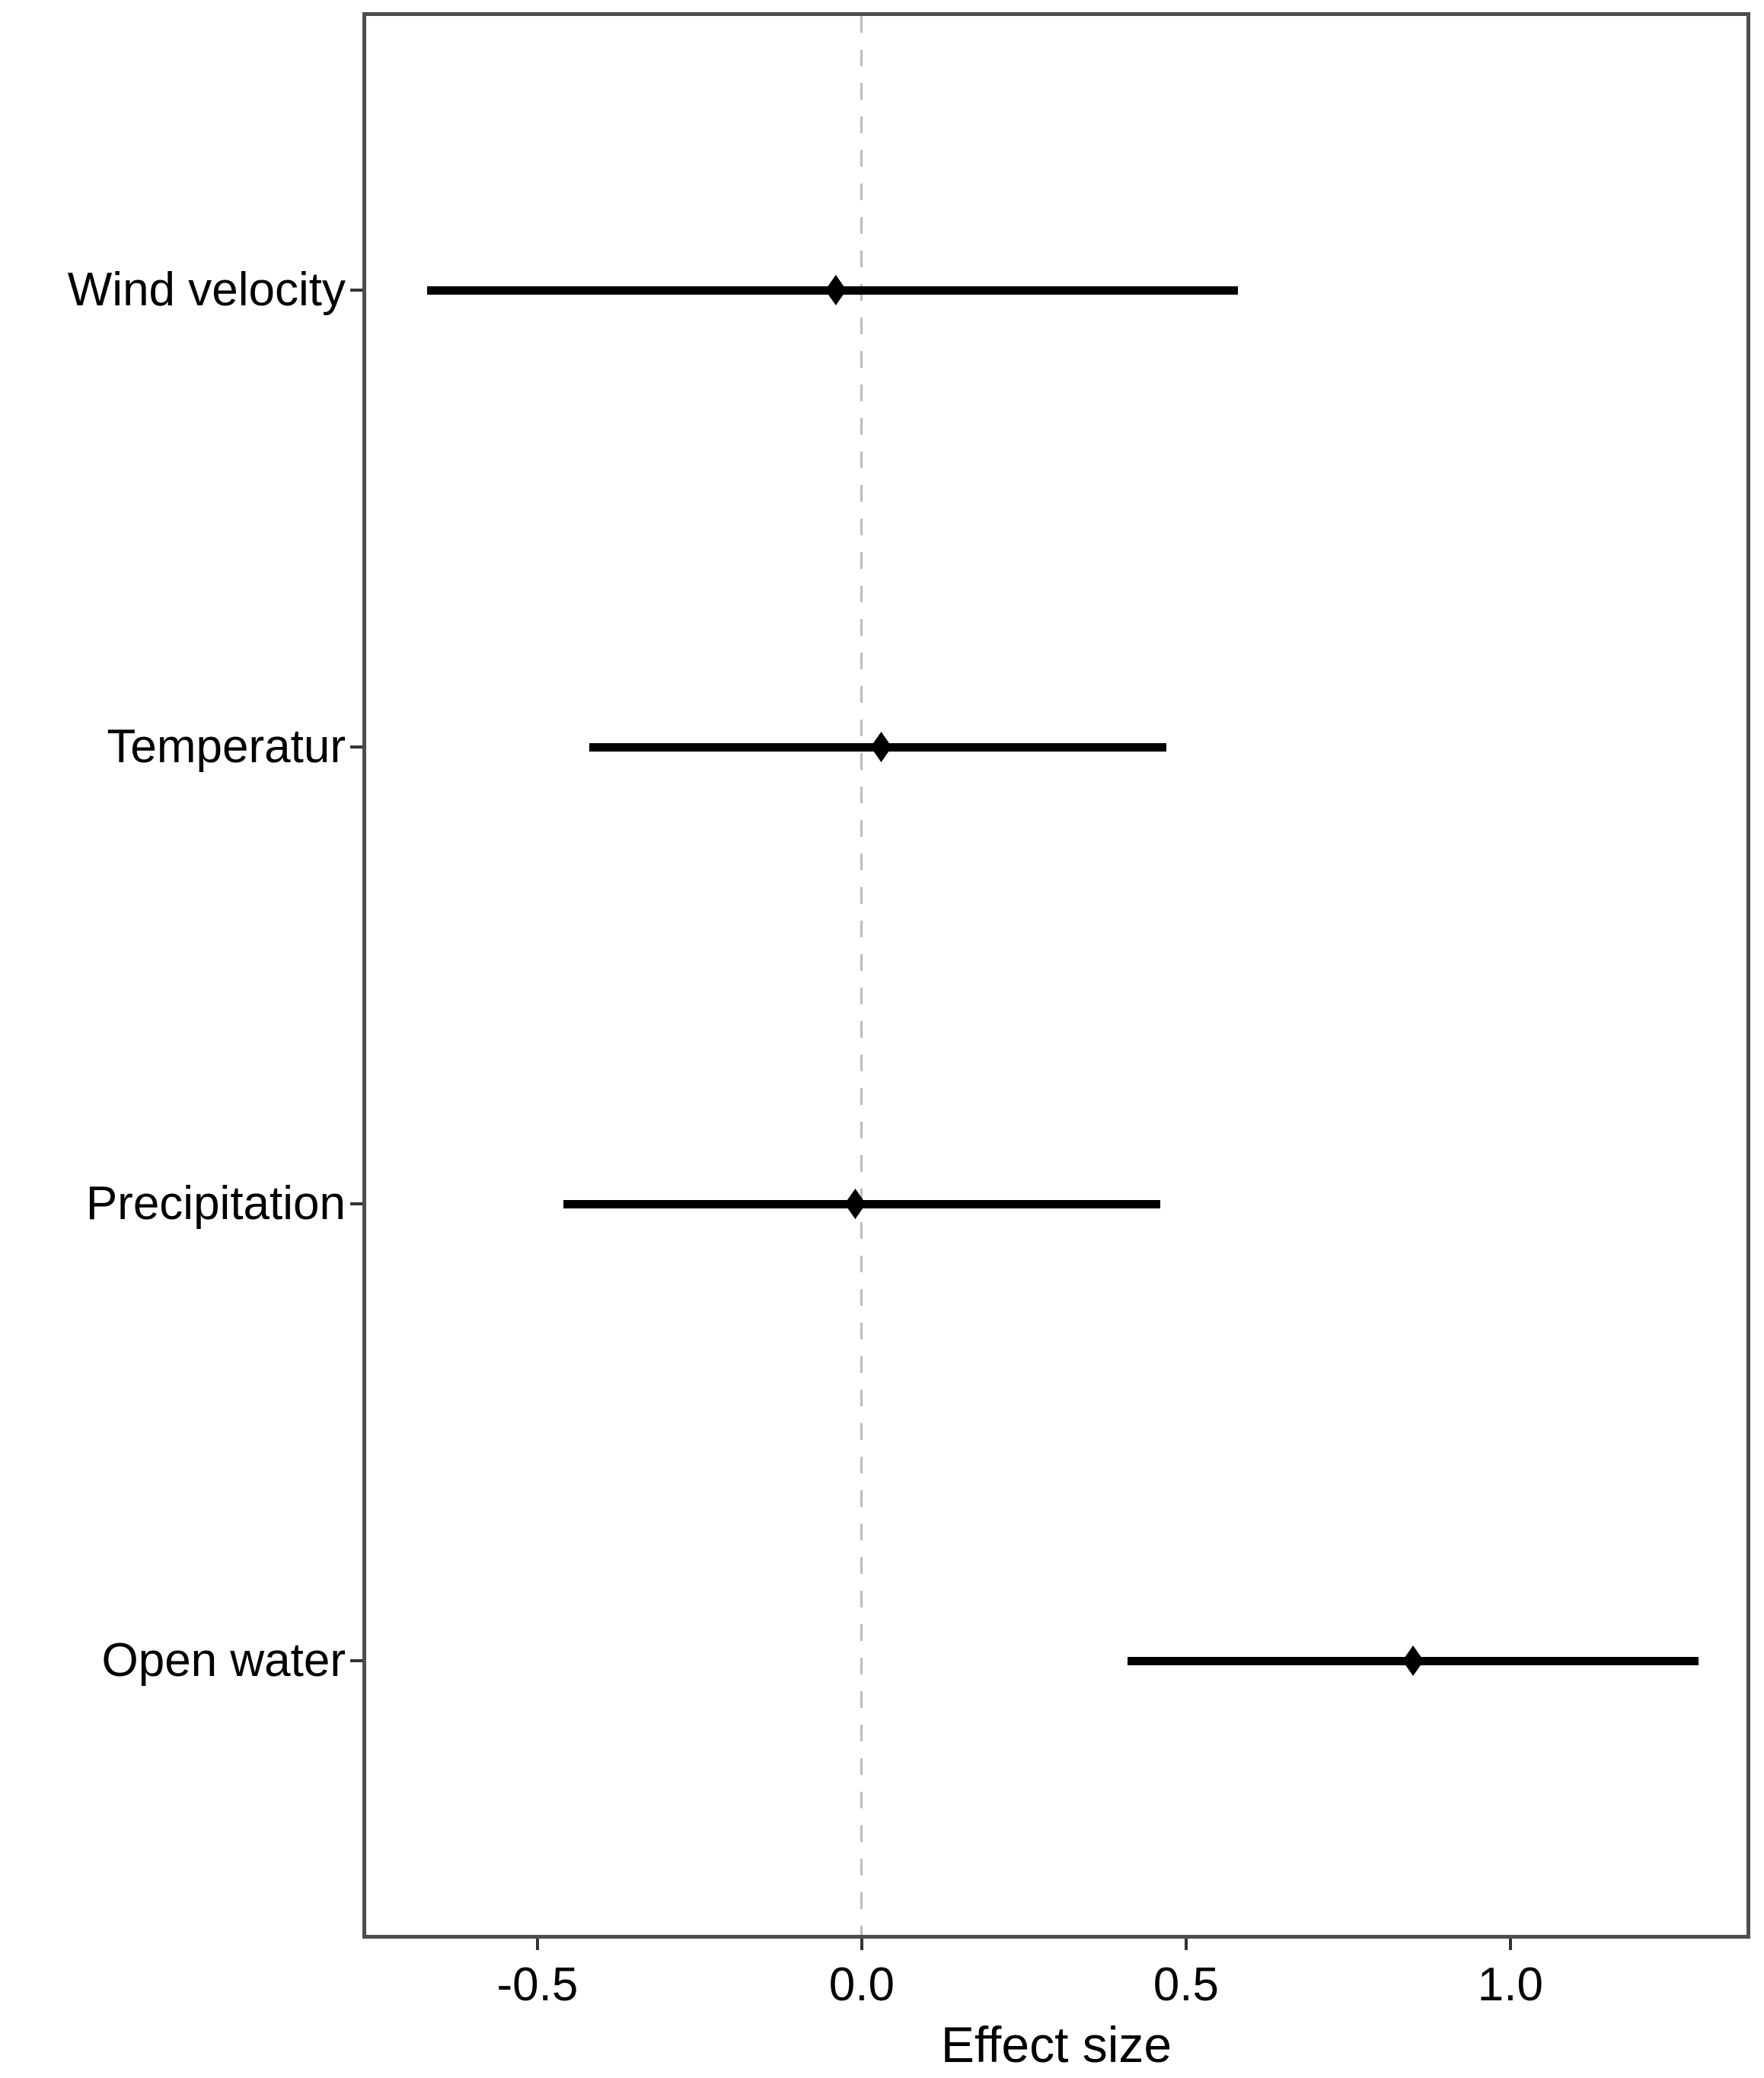 Image resolution: width=1764 pixels, height=2078 pixels. I want to click on y-axis-label: Temperatur, so click(227, 746).